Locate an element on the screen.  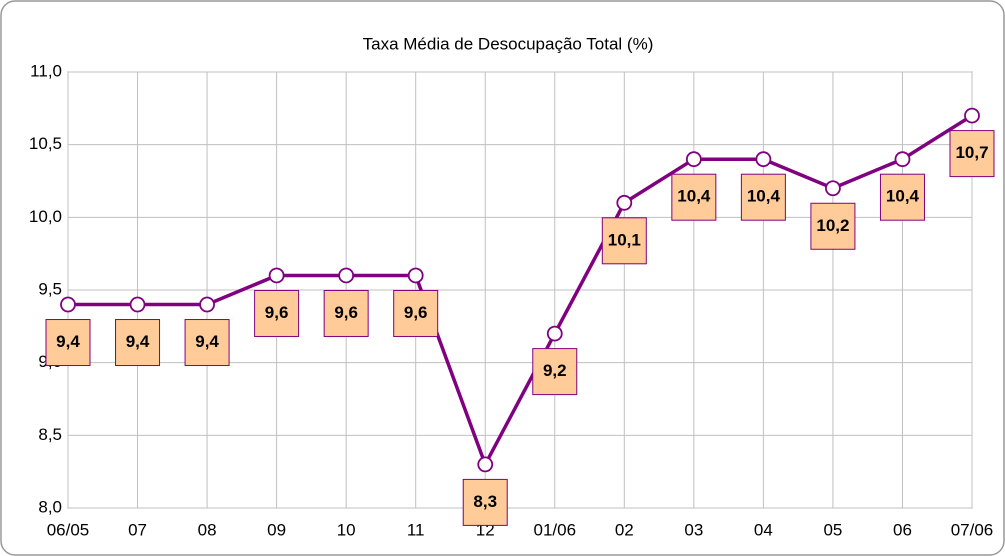
value-label: 10,7 is located at coordinates (971, 152).